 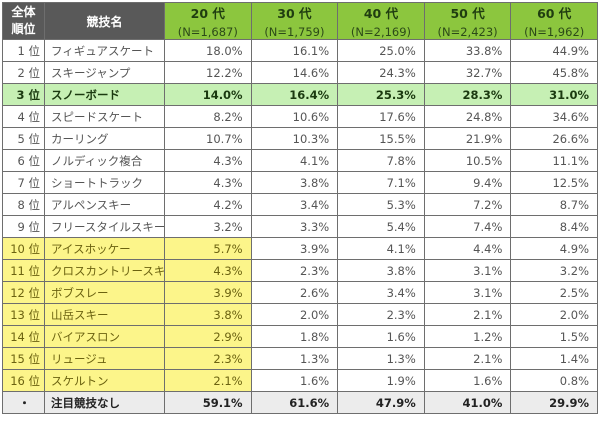 What do you see at coordinates (554, 116) in the screenshot?
I see `percentage-cell: 34.6%` at bounding box center [554, 116].